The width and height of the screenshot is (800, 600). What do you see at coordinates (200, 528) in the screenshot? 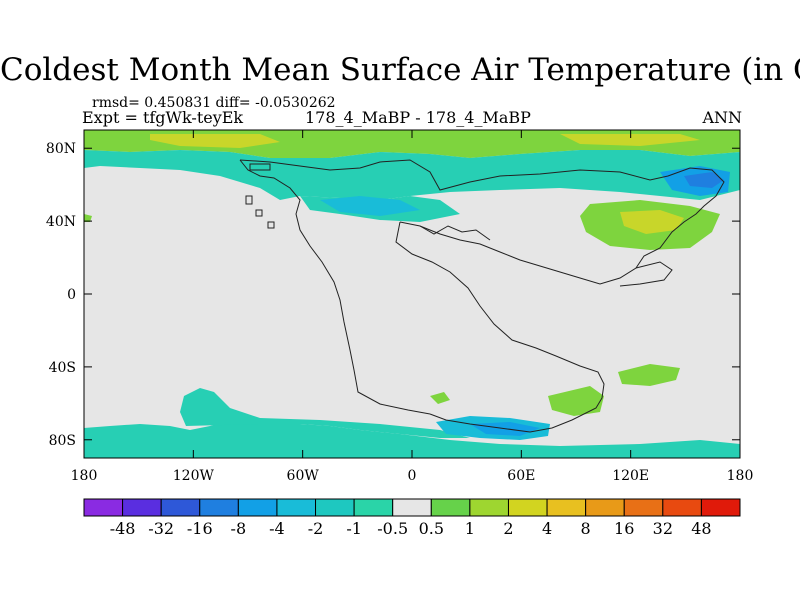
I see `colorbar-label: -16` at bounding box center [200, 528].